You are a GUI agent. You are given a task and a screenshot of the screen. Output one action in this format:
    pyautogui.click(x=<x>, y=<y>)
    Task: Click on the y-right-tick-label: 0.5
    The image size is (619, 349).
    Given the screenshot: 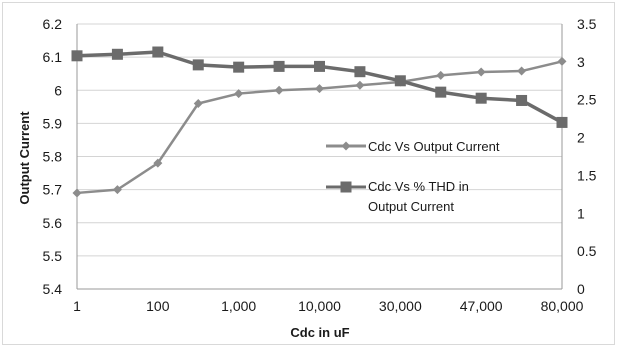 What is the action you would take?
    pyautogui.click(x=587, y=251)
    